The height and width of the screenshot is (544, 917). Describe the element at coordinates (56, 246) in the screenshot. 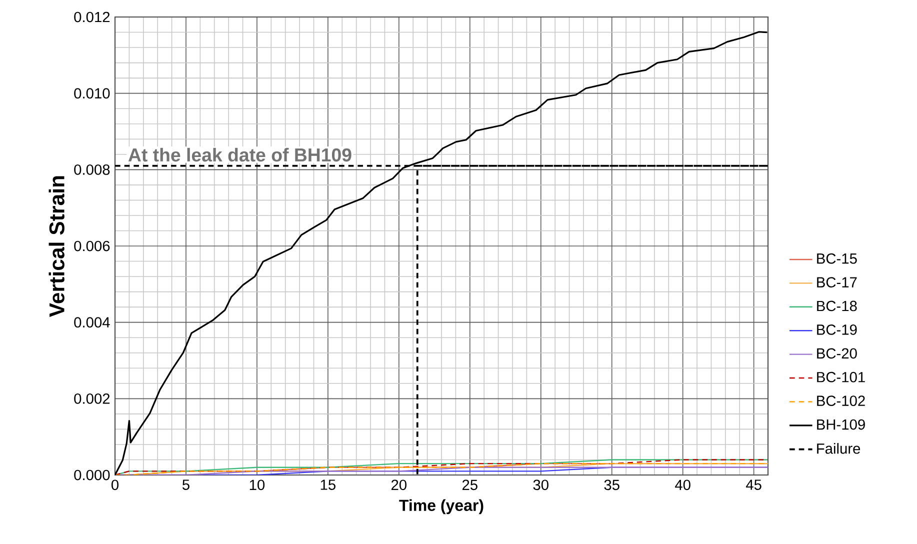

I see `y-axis-title: Vertical Strain` at that location.